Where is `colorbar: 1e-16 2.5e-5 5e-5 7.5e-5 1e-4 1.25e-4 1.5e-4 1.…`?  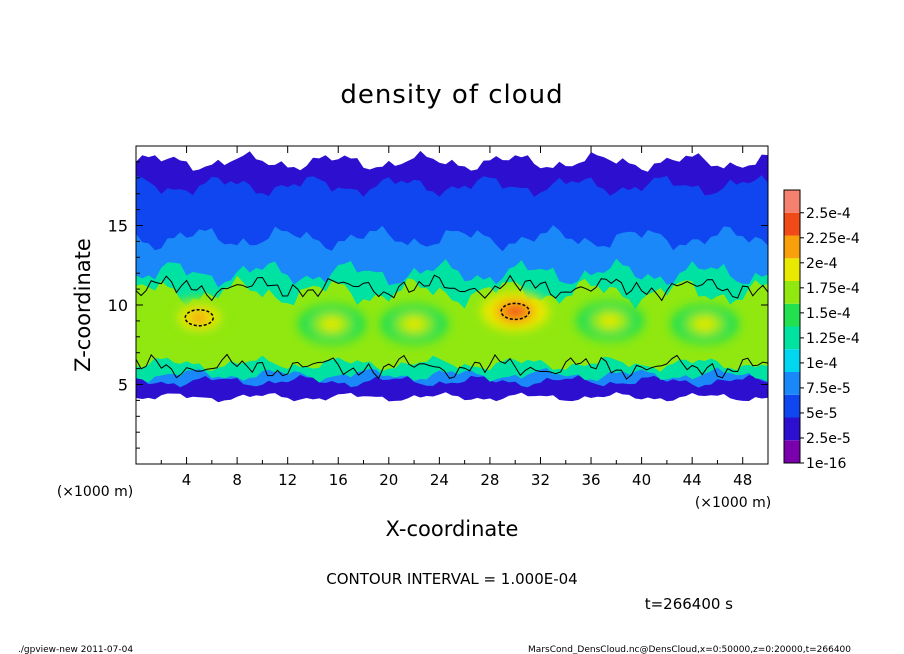
colorbar: 1e-16 2.5e-5 5e-5 7.5e-5 1e-4 1.25e-4 1.5e-4 1.… is located at coordinates (821, 330).